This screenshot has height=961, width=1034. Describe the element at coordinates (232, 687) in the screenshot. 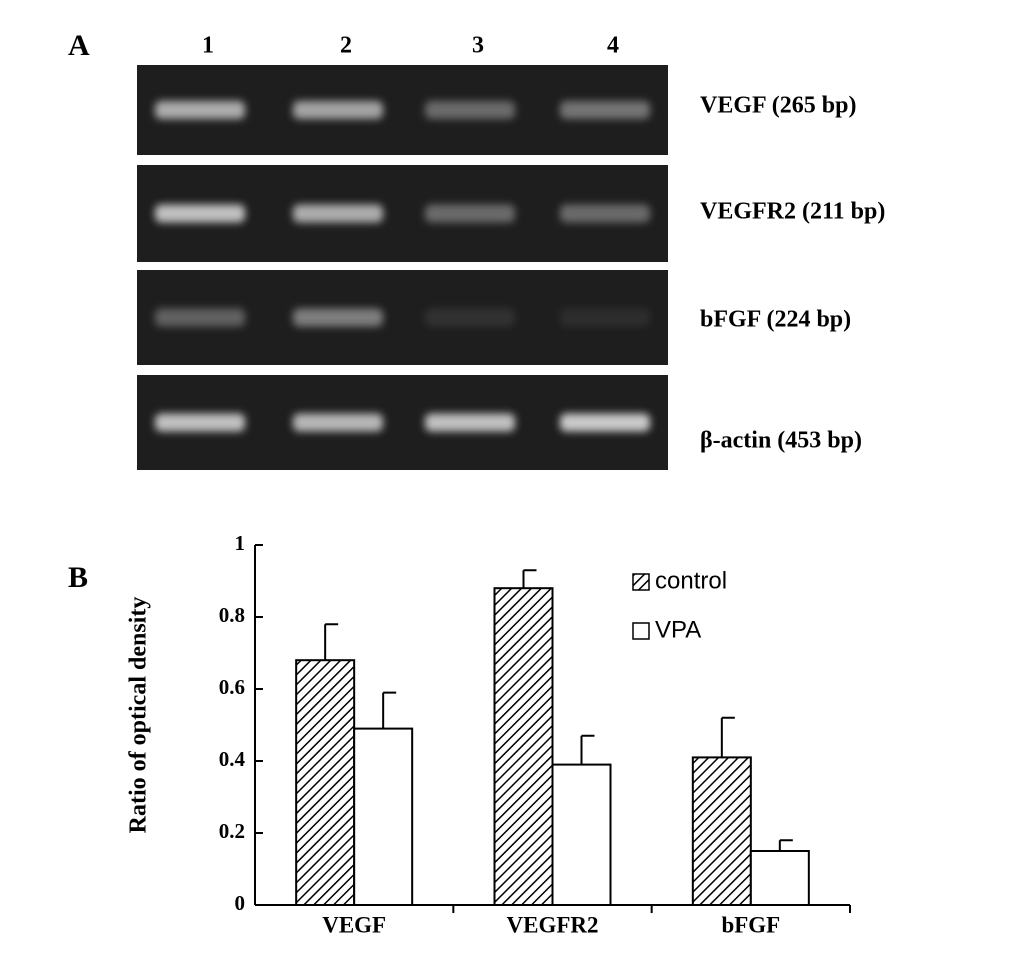

I see `y-tick-label: 0.6` at that location.